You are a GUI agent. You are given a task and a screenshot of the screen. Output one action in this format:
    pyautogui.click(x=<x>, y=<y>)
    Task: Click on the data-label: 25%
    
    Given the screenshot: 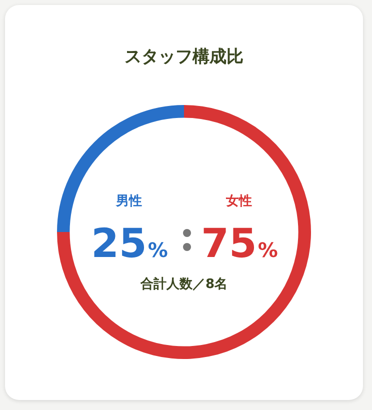 What is the action you would take?
    pyautogui.click(x=129, y=244)
    